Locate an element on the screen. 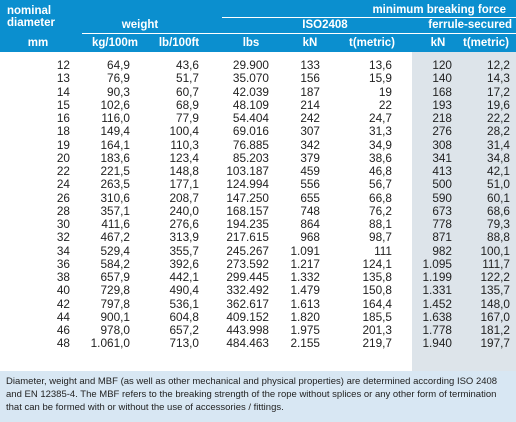 The image size is (516, 422). cell-weight-kg-100m: 797,8 is located at coordinates (115, 303).